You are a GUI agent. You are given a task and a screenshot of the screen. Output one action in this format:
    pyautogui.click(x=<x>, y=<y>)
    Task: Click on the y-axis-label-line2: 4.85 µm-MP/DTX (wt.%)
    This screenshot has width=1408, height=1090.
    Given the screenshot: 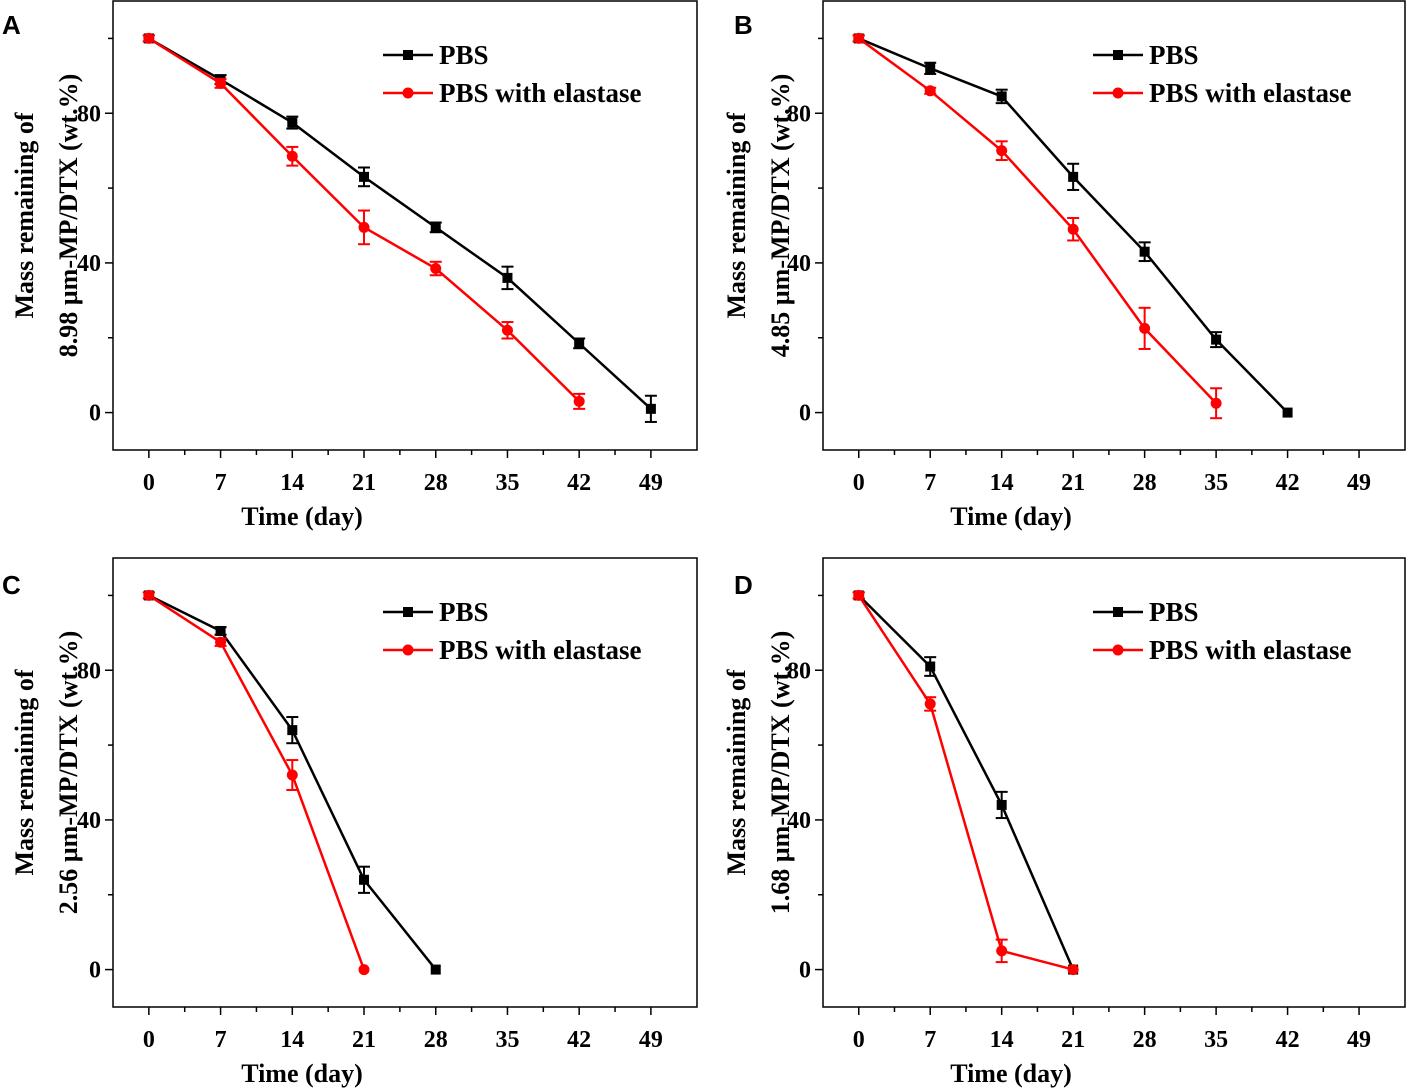 What is the action you would take?
    pyautogui.click(x=780, y=216)
    